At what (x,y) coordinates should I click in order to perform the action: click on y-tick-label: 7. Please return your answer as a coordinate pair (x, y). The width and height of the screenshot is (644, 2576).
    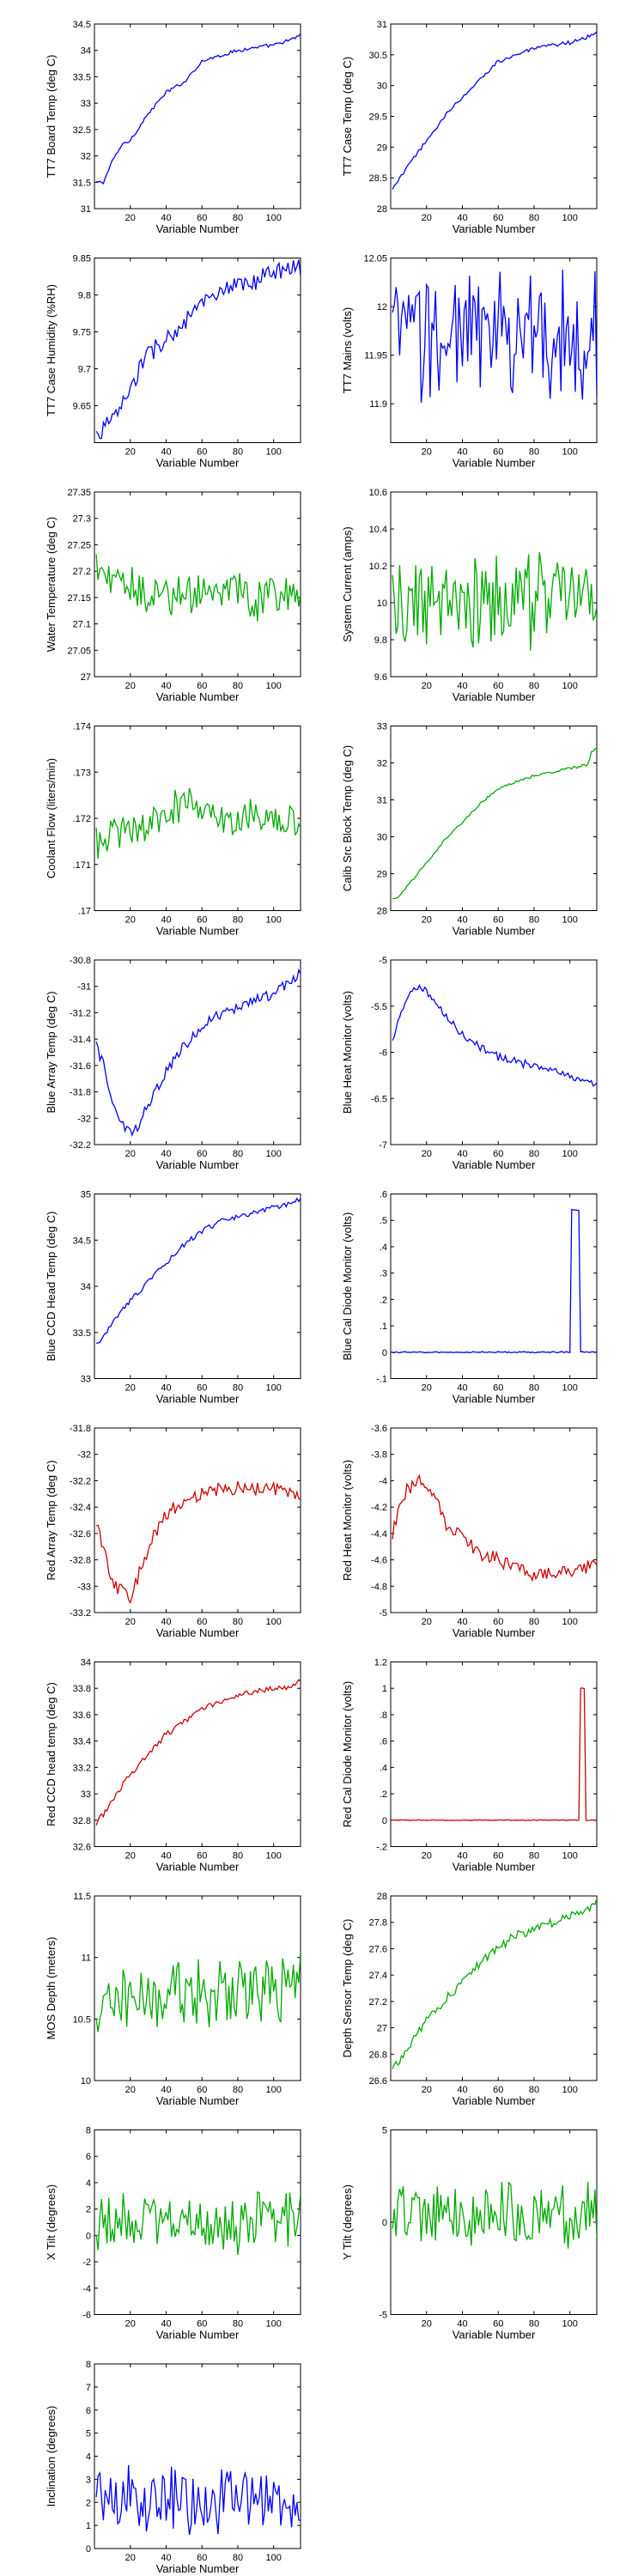
    Looking at the image, I should click on (88, 2388).